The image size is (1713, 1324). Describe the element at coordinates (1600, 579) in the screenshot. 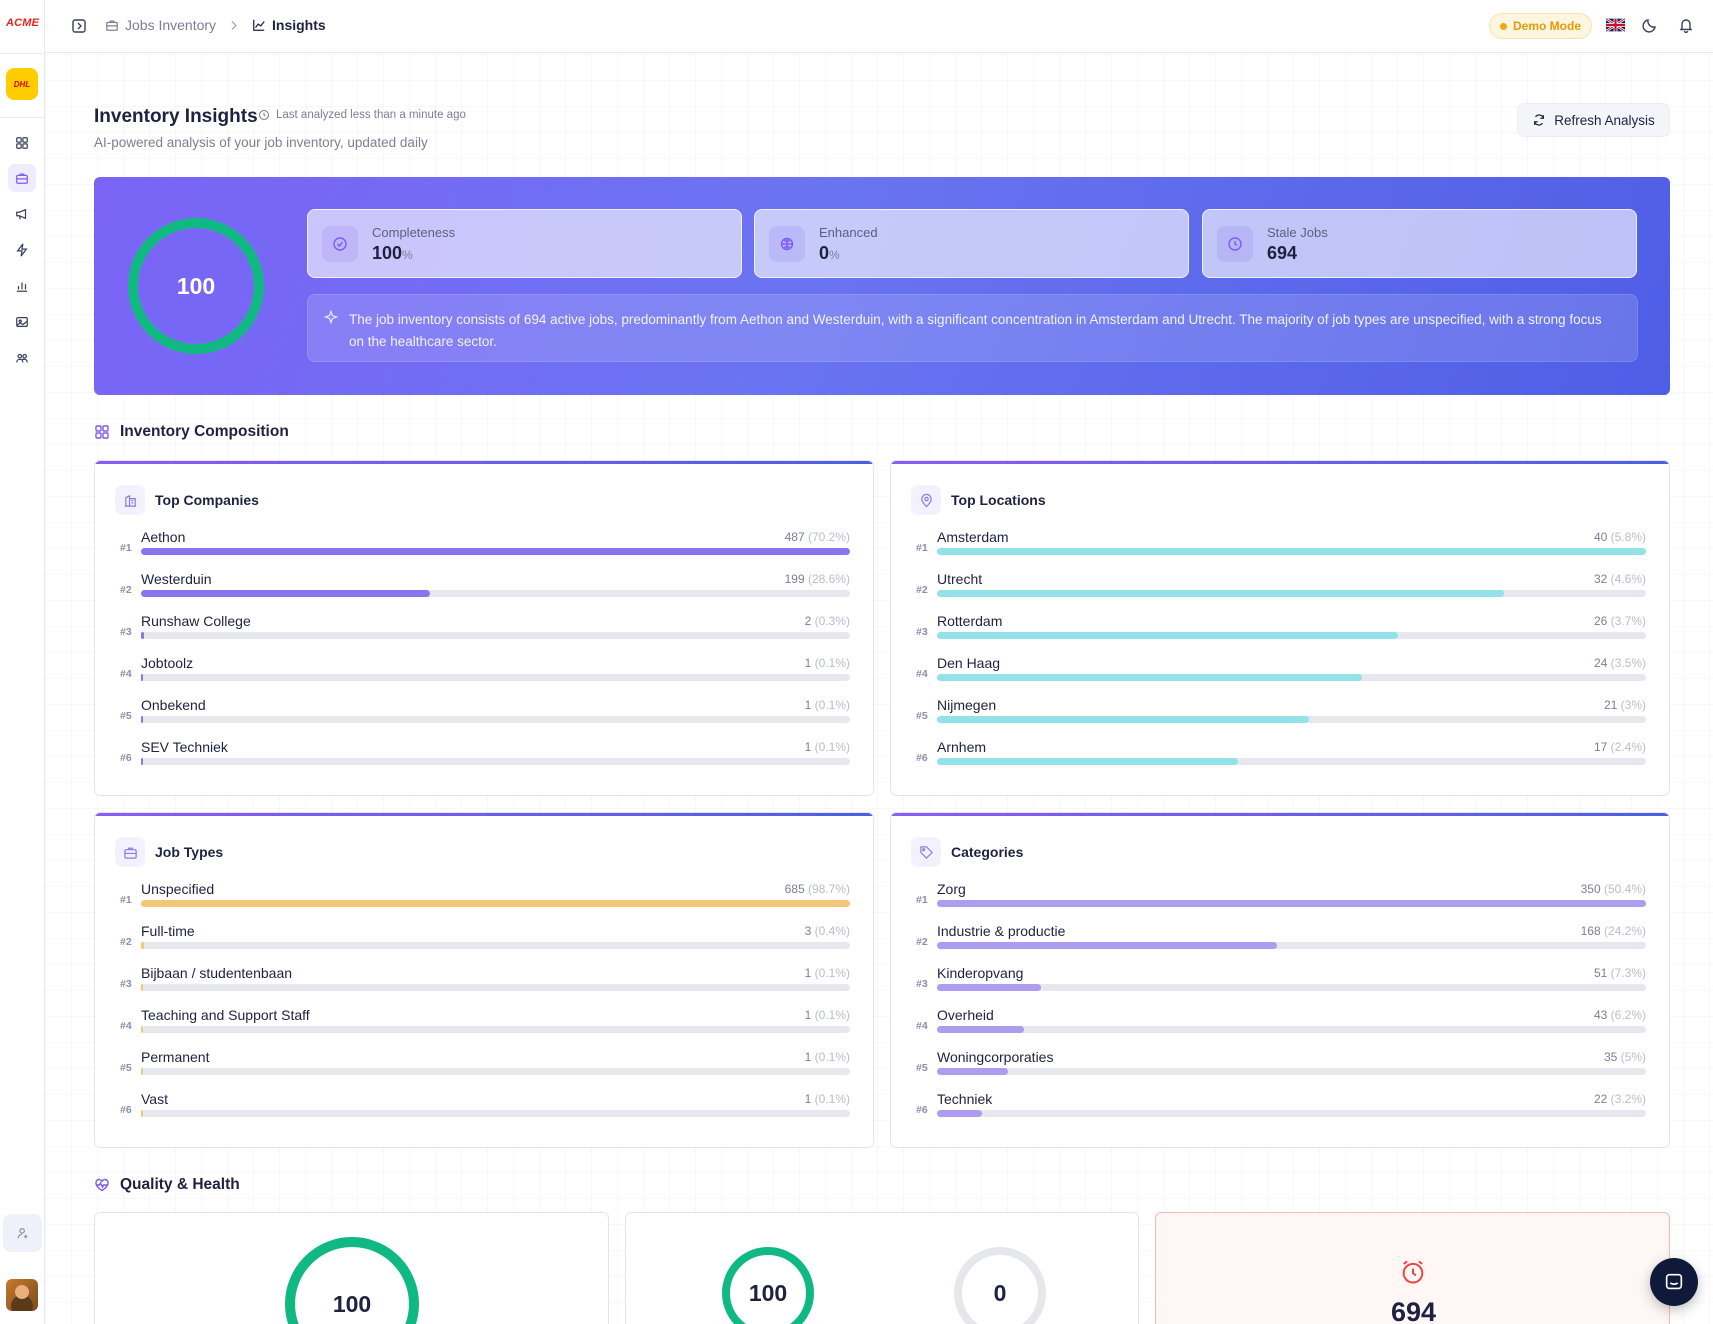

I see `item-count-value: 32` at that location.